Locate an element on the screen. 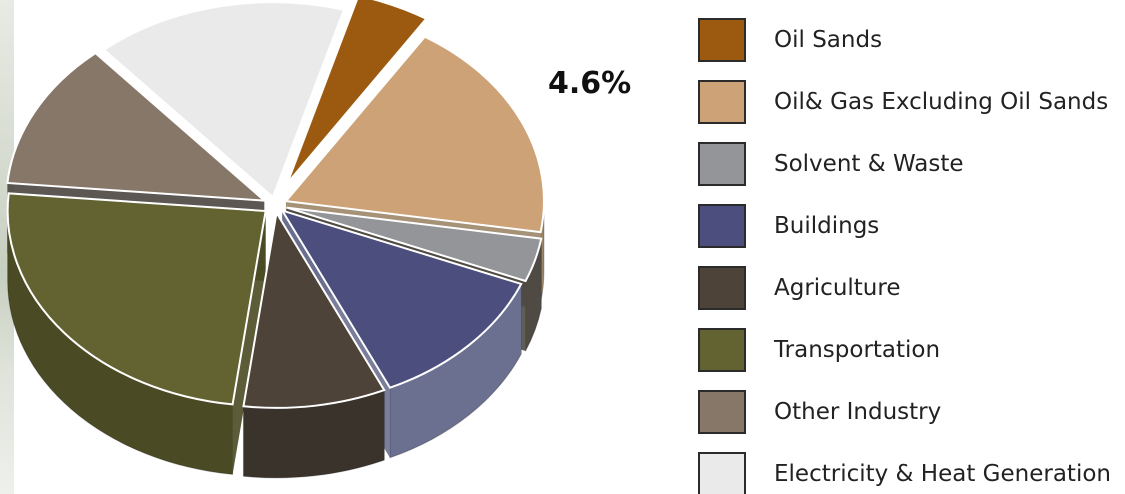 This screenshot has height=494, width=1125. legend-item-electricity-heat: Electricity & Heat Generation is located at coordinates (908, 473).